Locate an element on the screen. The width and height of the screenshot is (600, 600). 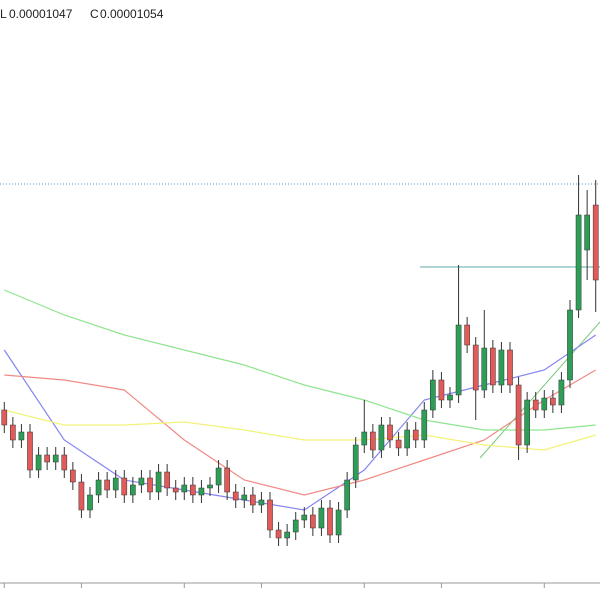
trend-line is located at coordinates (539, 390).